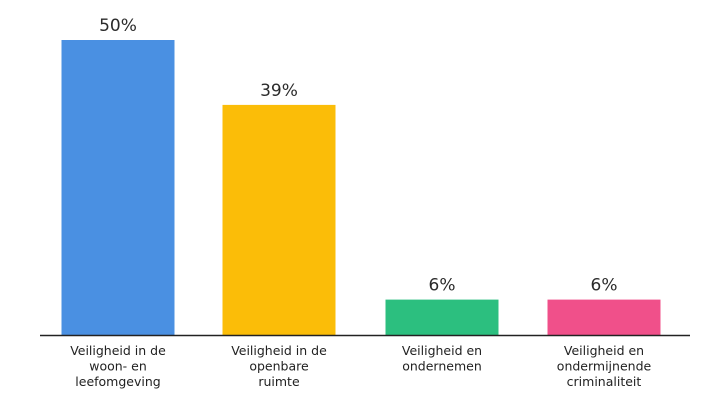 Image resolution: width=701 pixels, height=394 pixels. I want to click on value-label-1: 50%, so click(118, 26).